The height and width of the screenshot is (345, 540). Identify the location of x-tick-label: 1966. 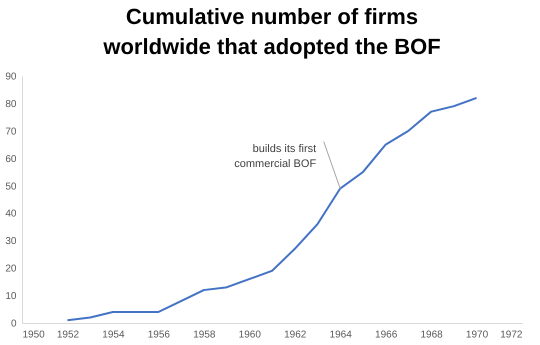
(386, 335).